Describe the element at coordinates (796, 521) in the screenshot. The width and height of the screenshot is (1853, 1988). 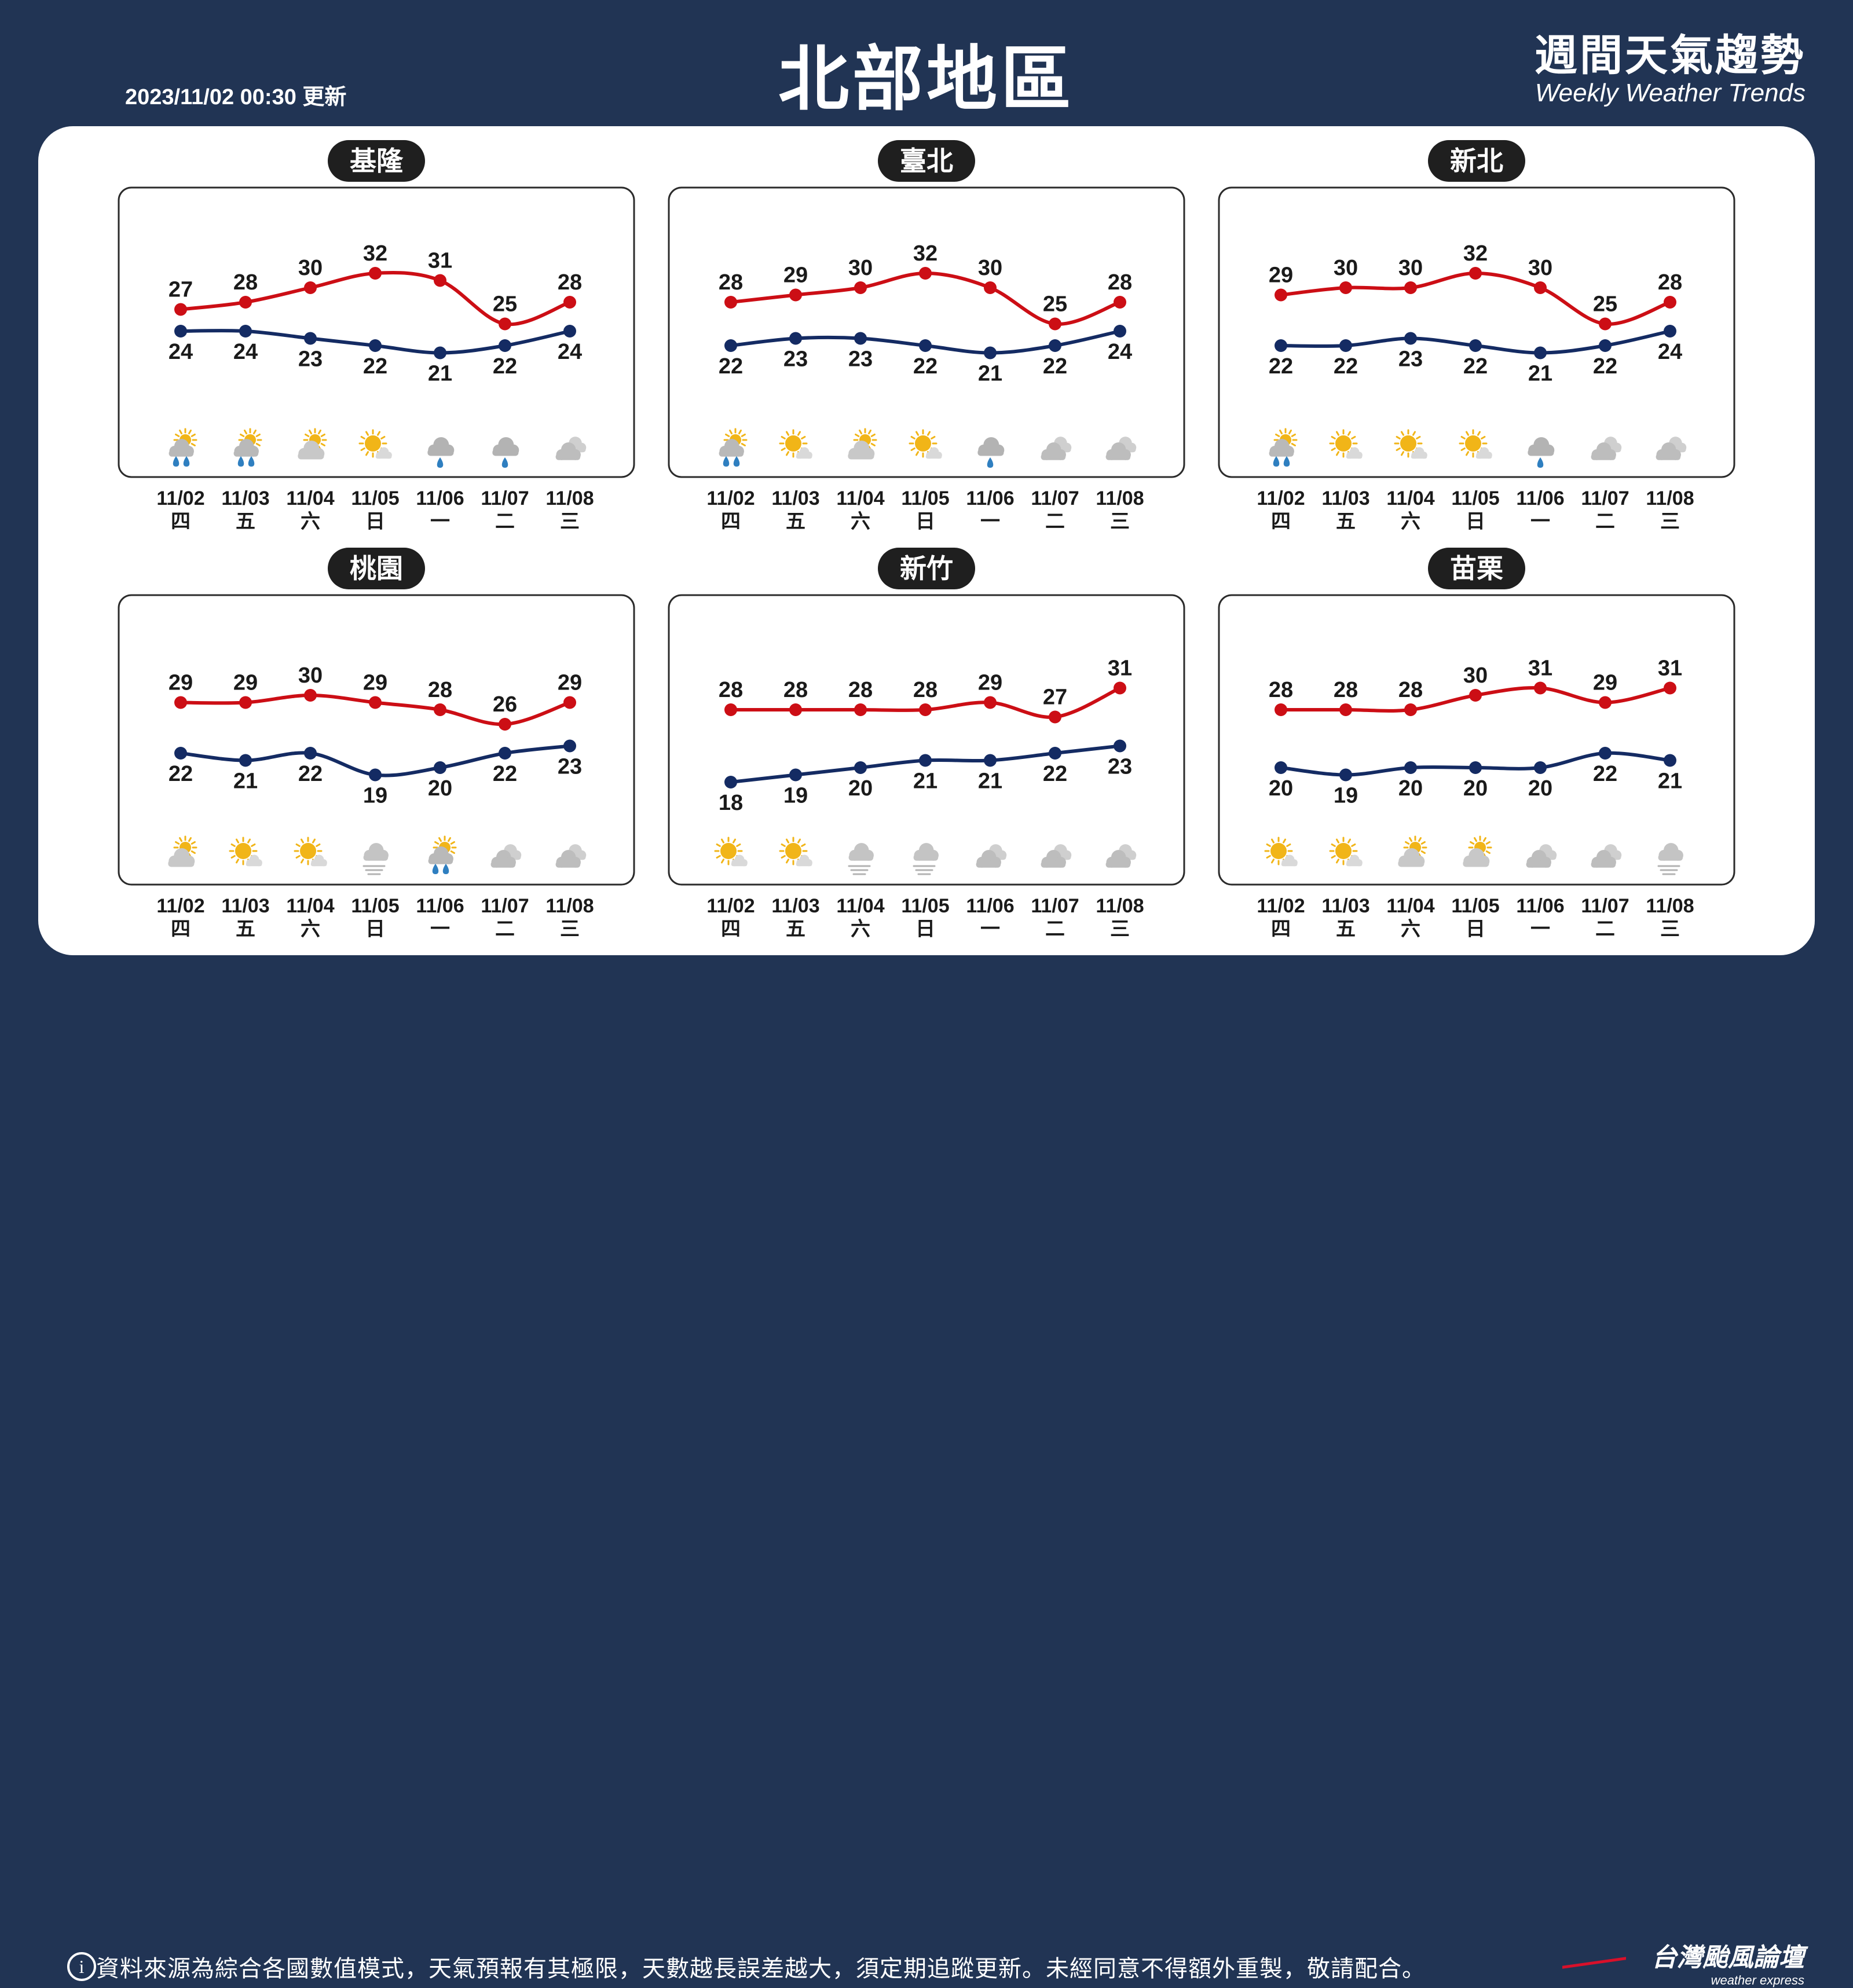
I see `weekday-tick-label: 五` at that location.